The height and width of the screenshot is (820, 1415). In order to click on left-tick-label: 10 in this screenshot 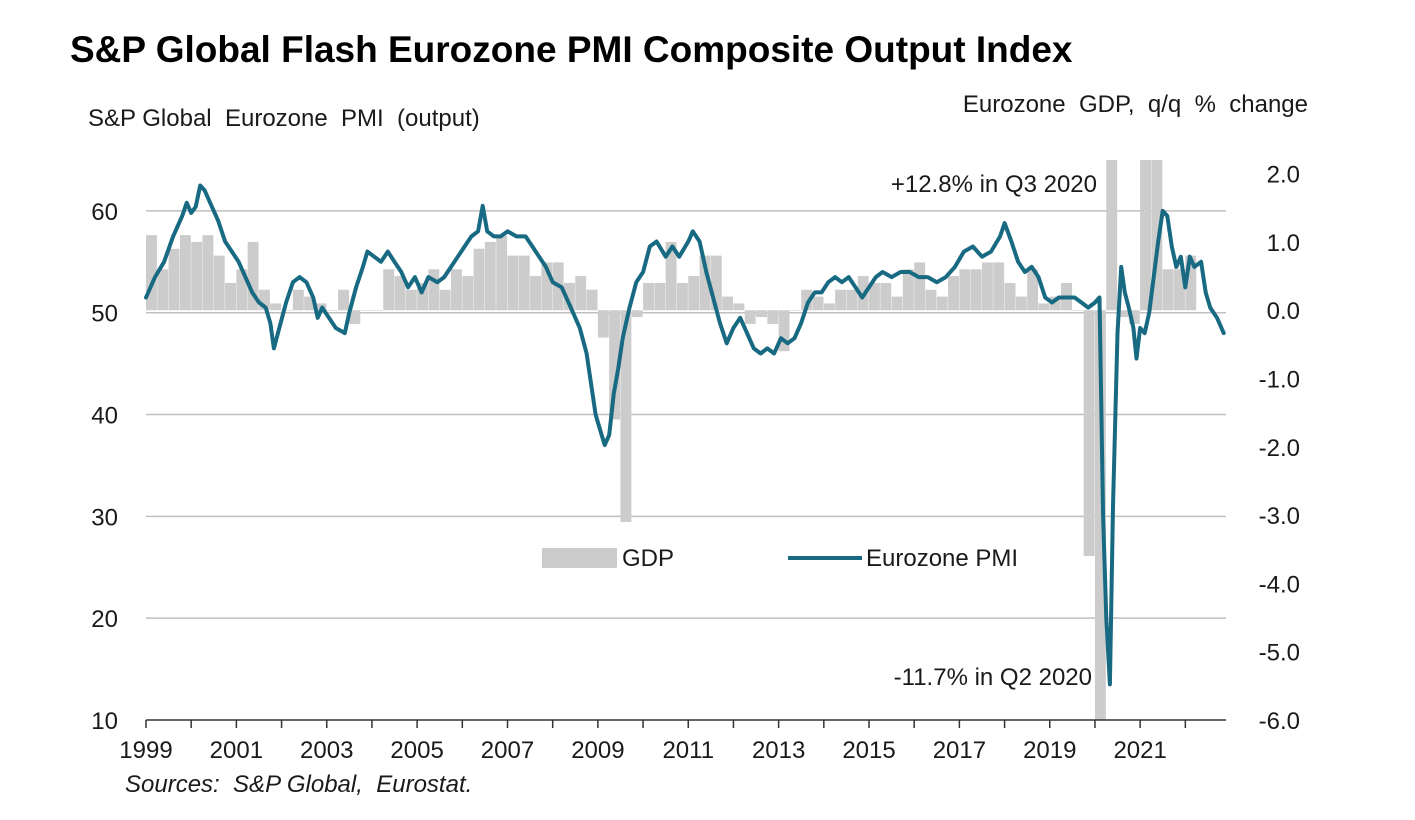, I will do `click(104, 721)`.